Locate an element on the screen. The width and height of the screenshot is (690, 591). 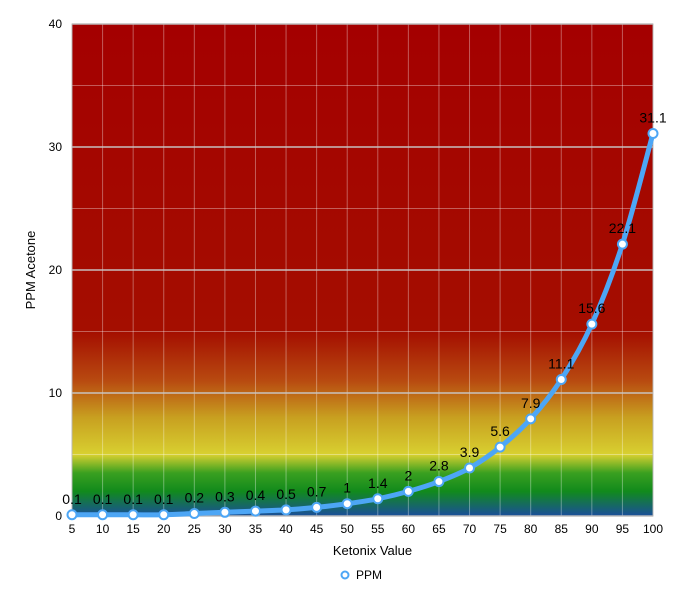
data-label: 0.5 is located at coordinates (286, 494).